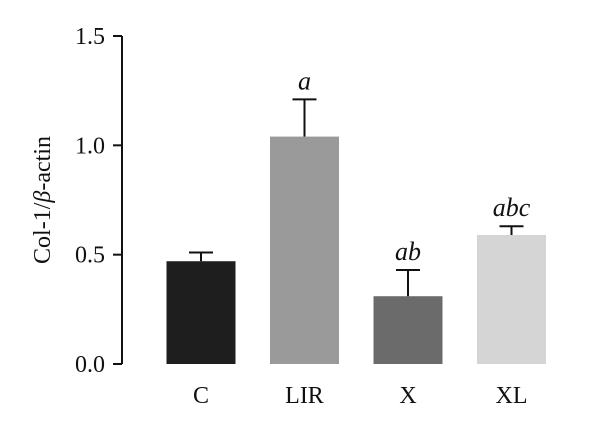  I want to click on category-label-c: C, so click(201, 396).